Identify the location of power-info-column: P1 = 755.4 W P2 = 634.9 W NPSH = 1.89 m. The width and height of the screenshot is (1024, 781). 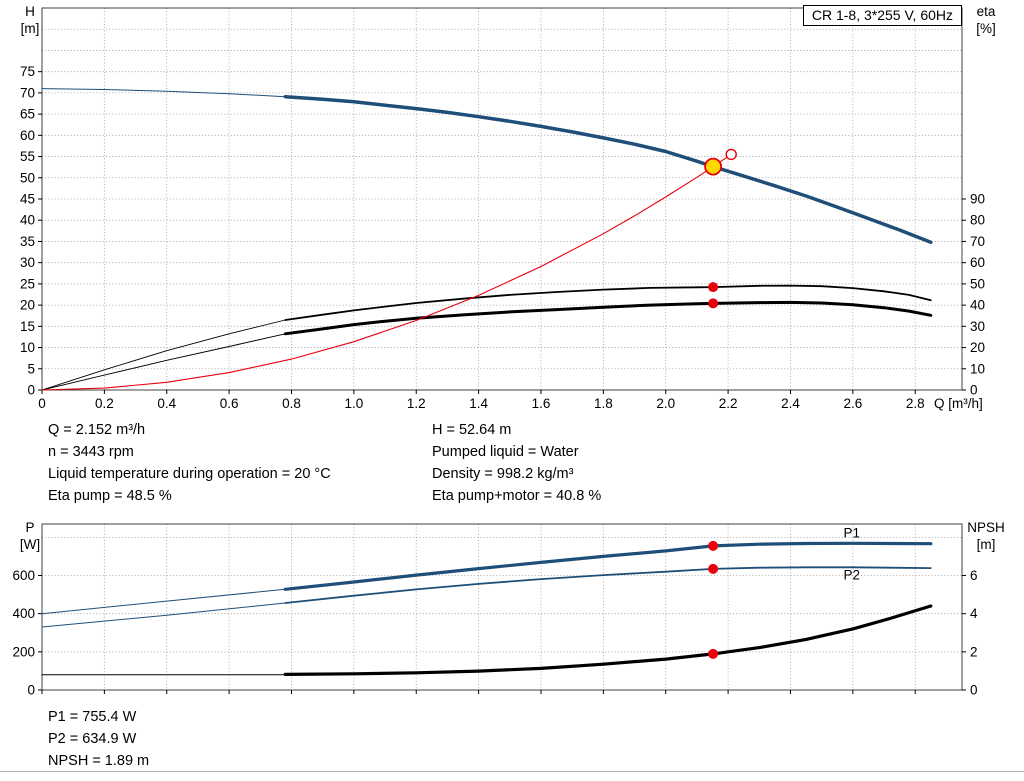
(98, 739).